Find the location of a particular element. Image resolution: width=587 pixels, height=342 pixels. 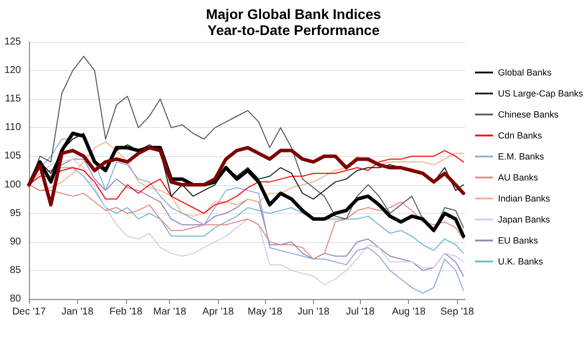

x-tick-label: Aug '18 is located at coordinates (409, 312).